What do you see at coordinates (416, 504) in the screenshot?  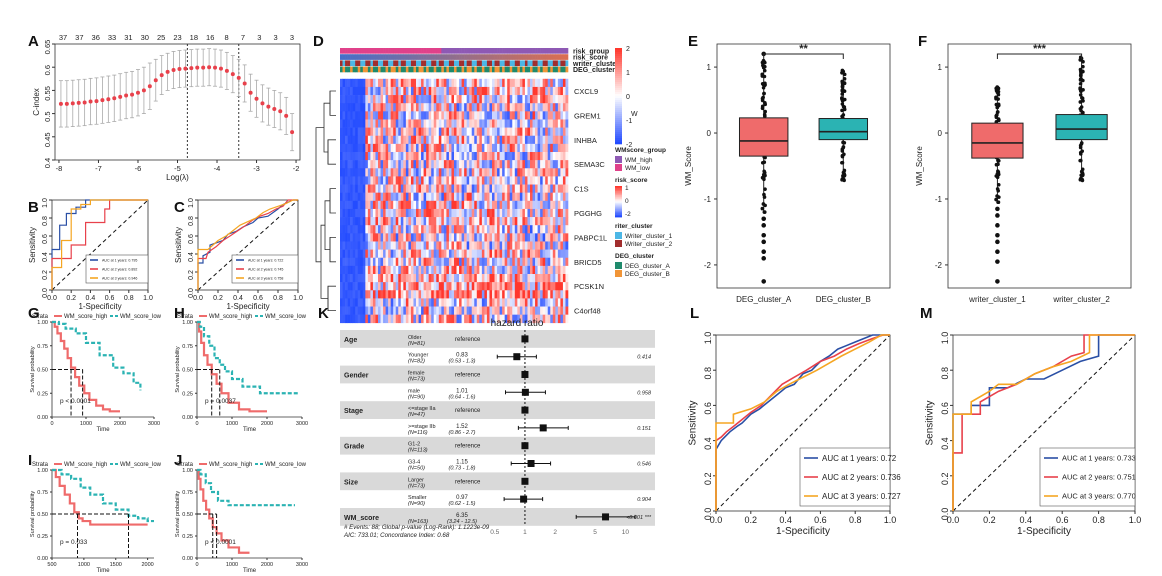 I see `n-label: (N=90)` at bounding box center [416, 504].